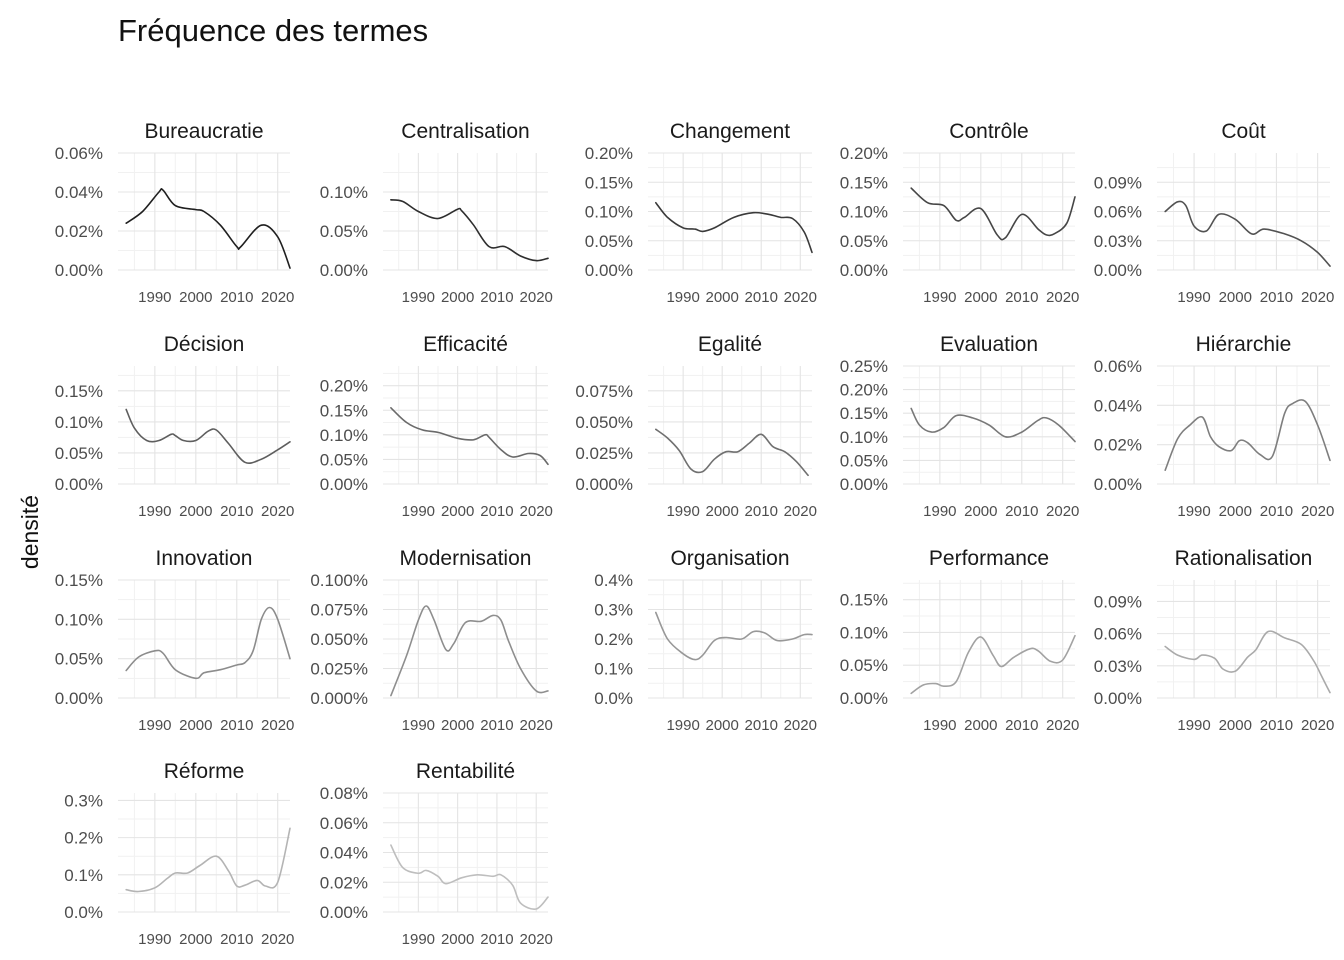  Describe the element at coordinates (83, 875) in the screenshot. I see `y-tick-label: 0.1%` at that location.